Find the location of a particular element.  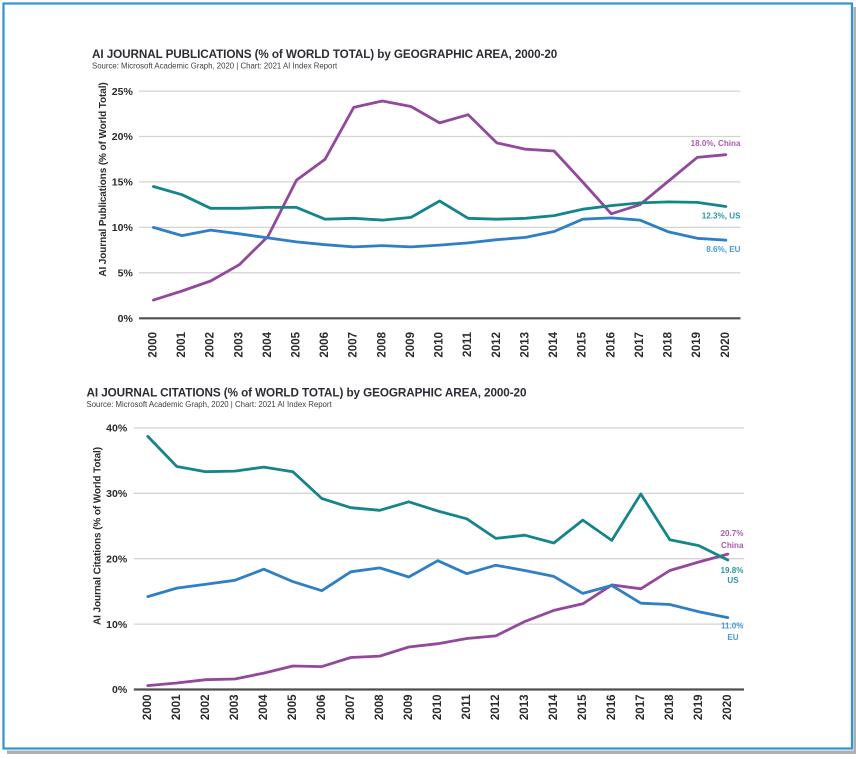

svg-text: 19.8% is located at coordinates (732, 570).